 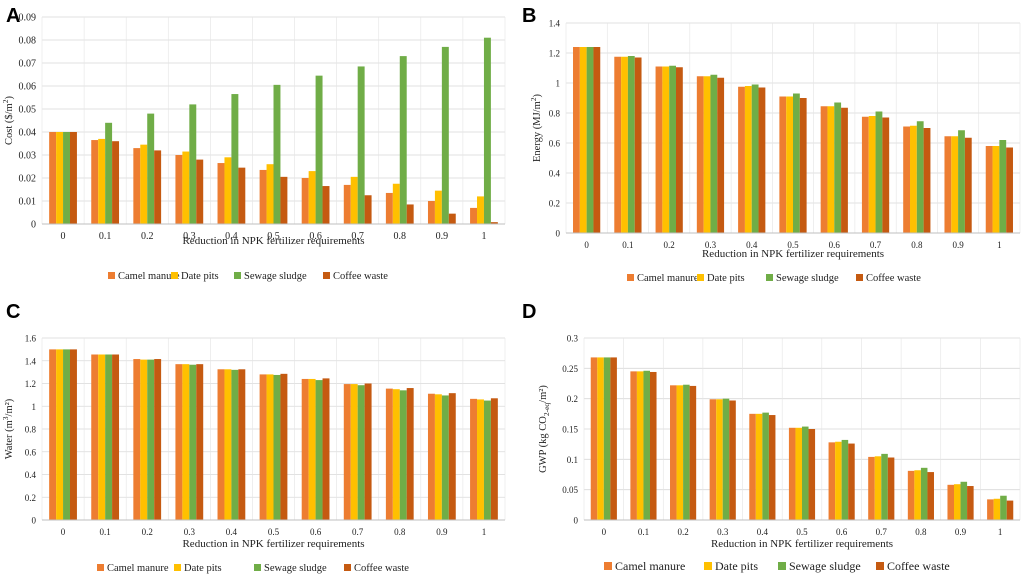 I want to click on x-tick-label: 0.6, so click(x=842, y=532).